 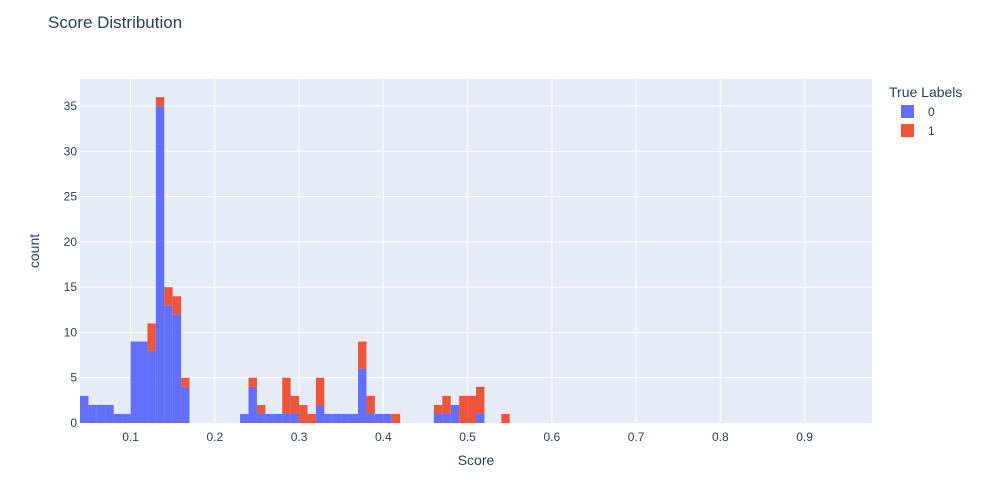 I want to click on x-tick-label: 0.8, so click(x=720, y=437).